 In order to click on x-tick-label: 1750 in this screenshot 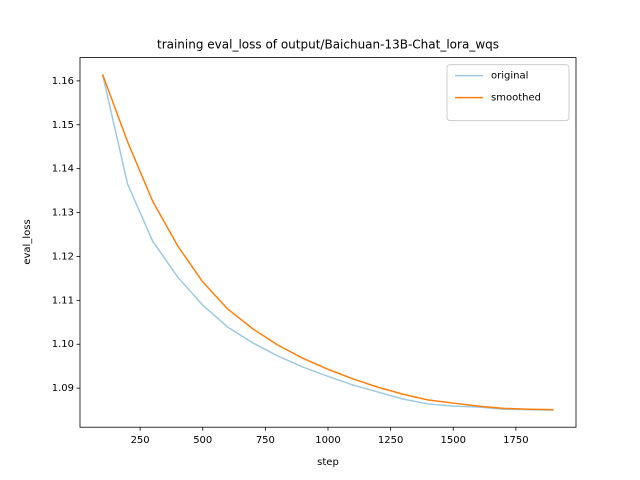, I will do `click(515, 440)`.